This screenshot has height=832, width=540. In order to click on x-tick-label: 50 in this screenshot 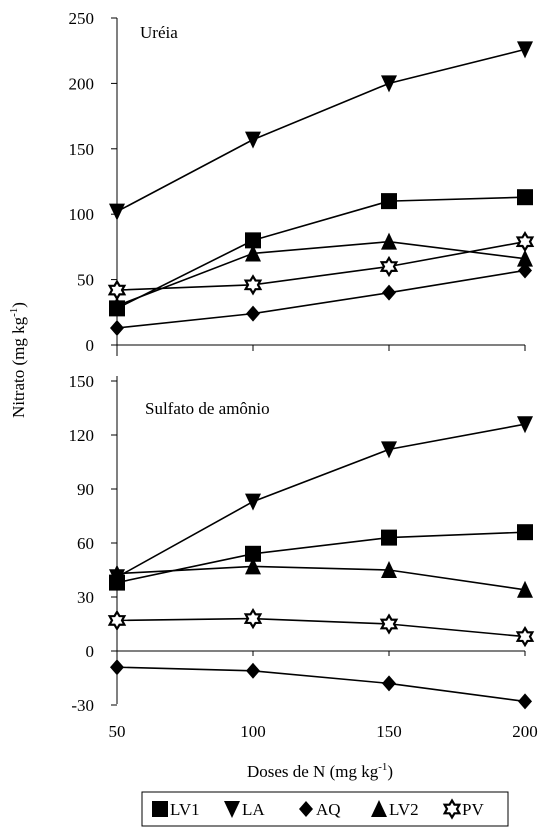, I will do `click(117, 731)`.